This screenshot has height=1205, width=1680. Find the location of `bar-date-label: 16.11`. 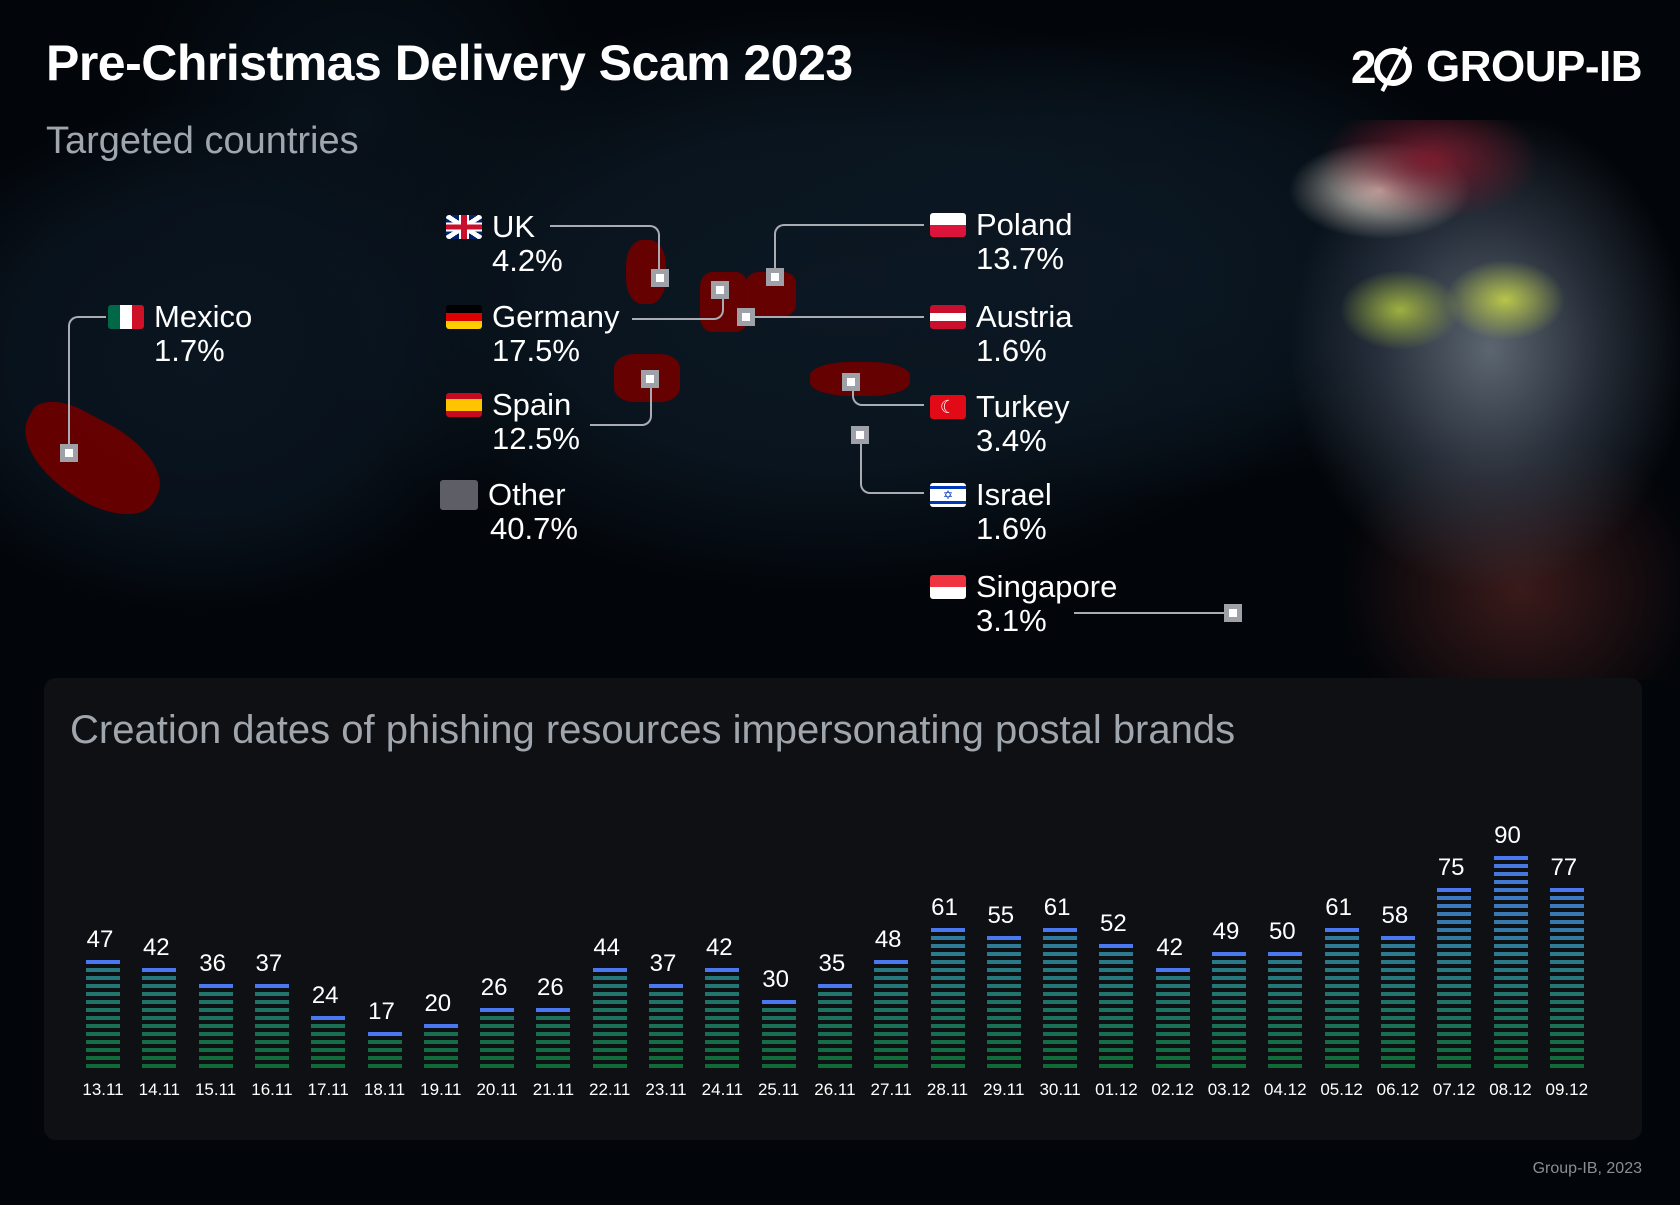

bar-date-label: 16.11 is located at coordinates (272, 1089).